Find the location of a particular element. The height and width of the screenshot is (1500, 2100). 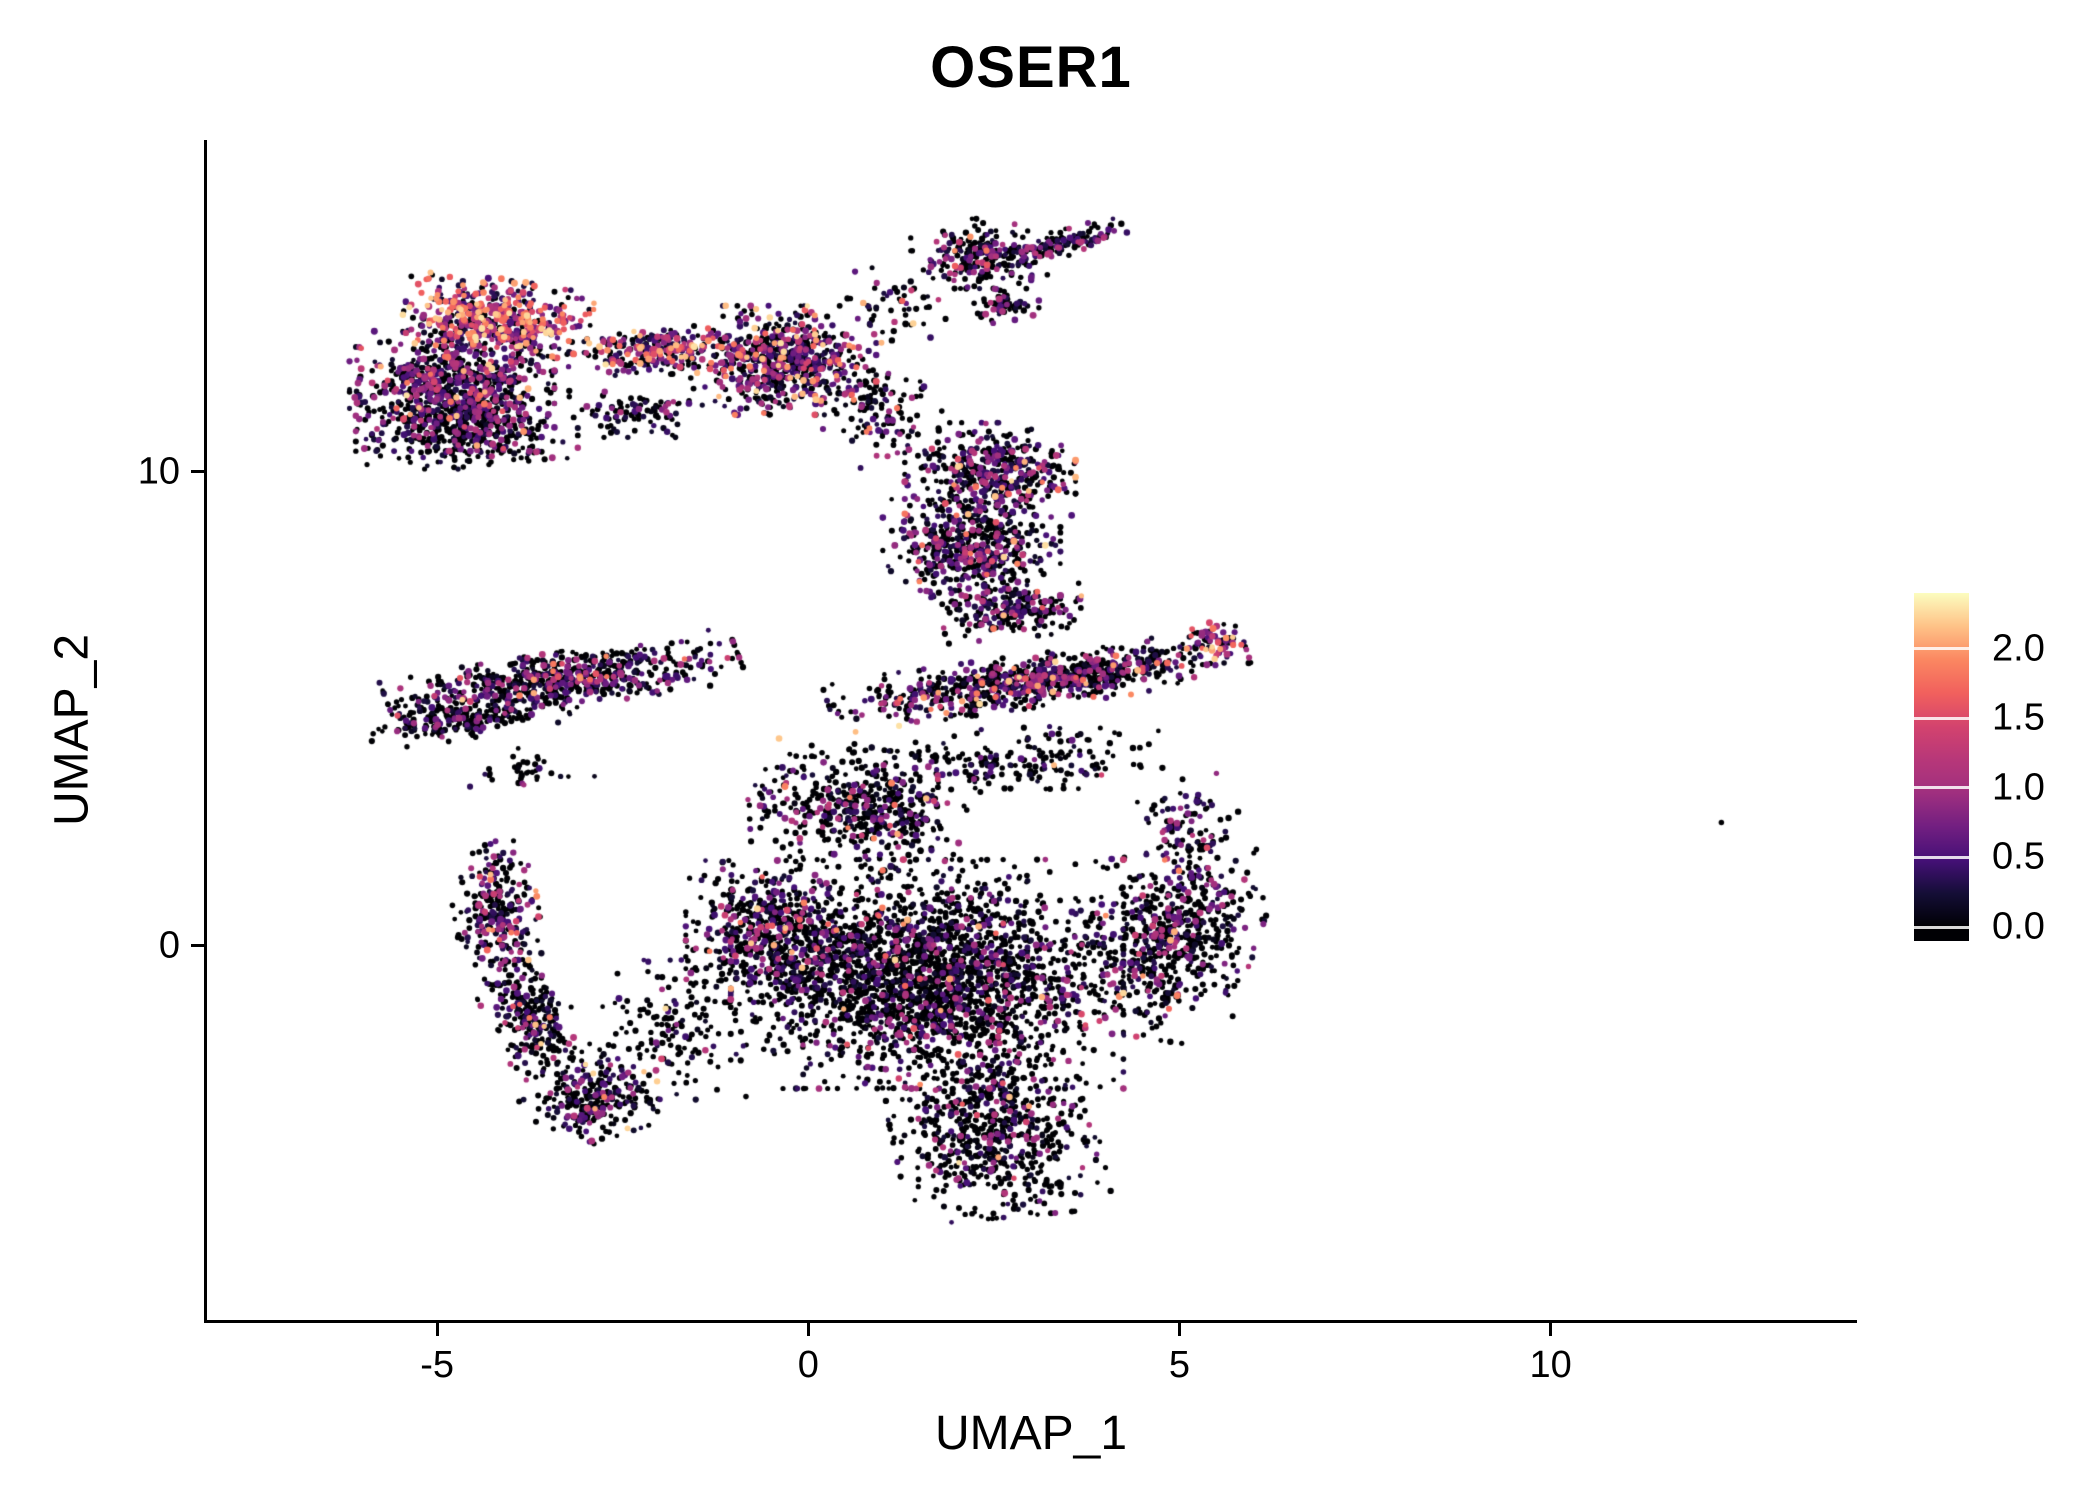

colorbar-gradient is located at coordinates (1941, 767).